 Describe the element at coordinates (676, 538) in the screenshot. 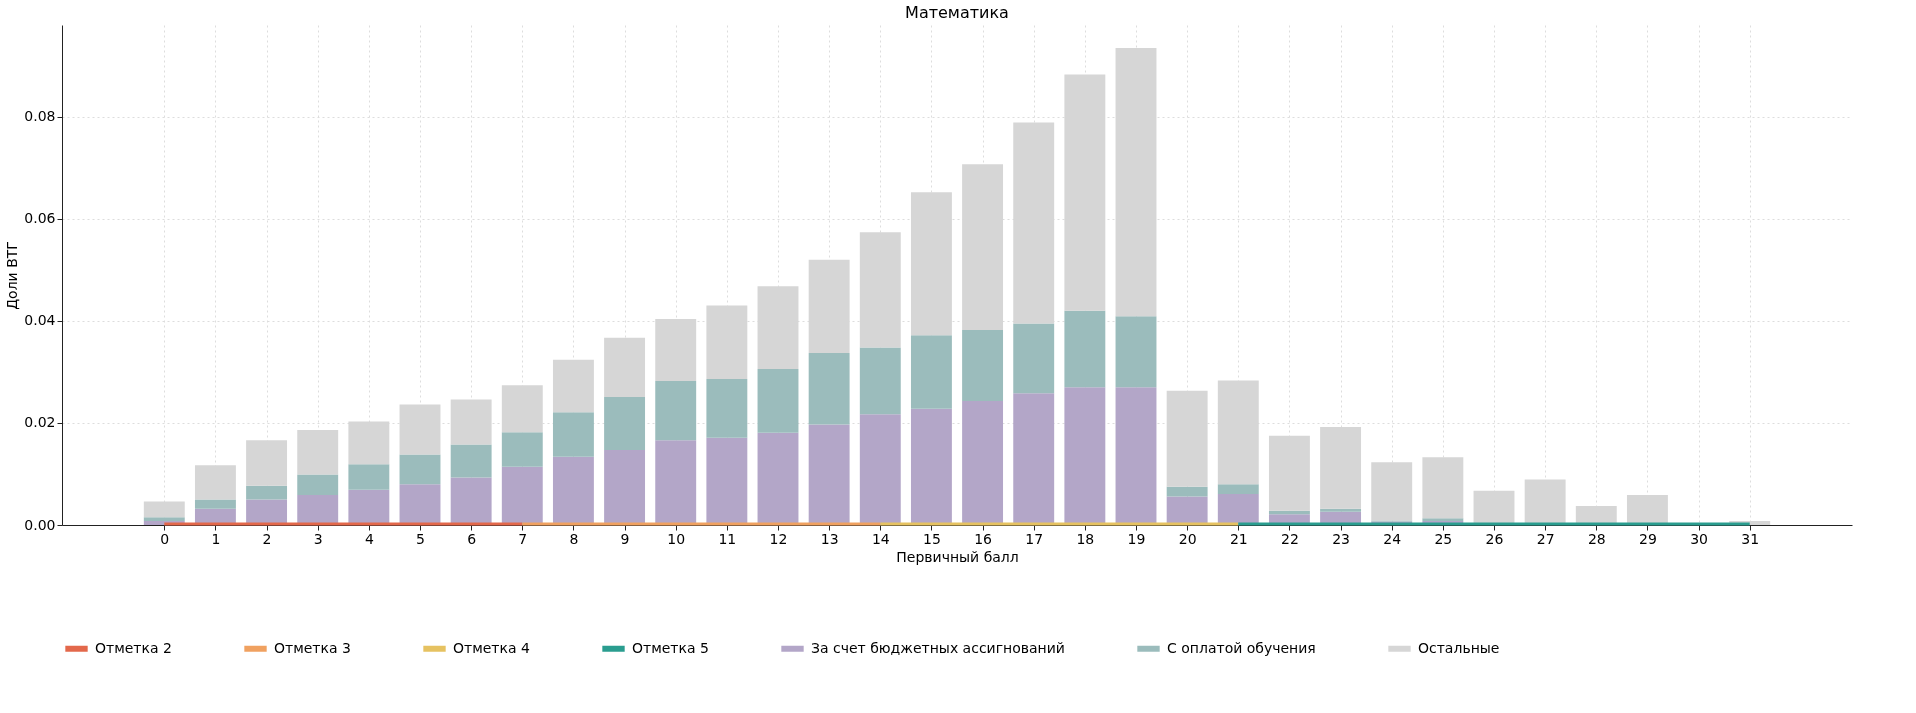

I see `x-tick-label: 10` at that location.